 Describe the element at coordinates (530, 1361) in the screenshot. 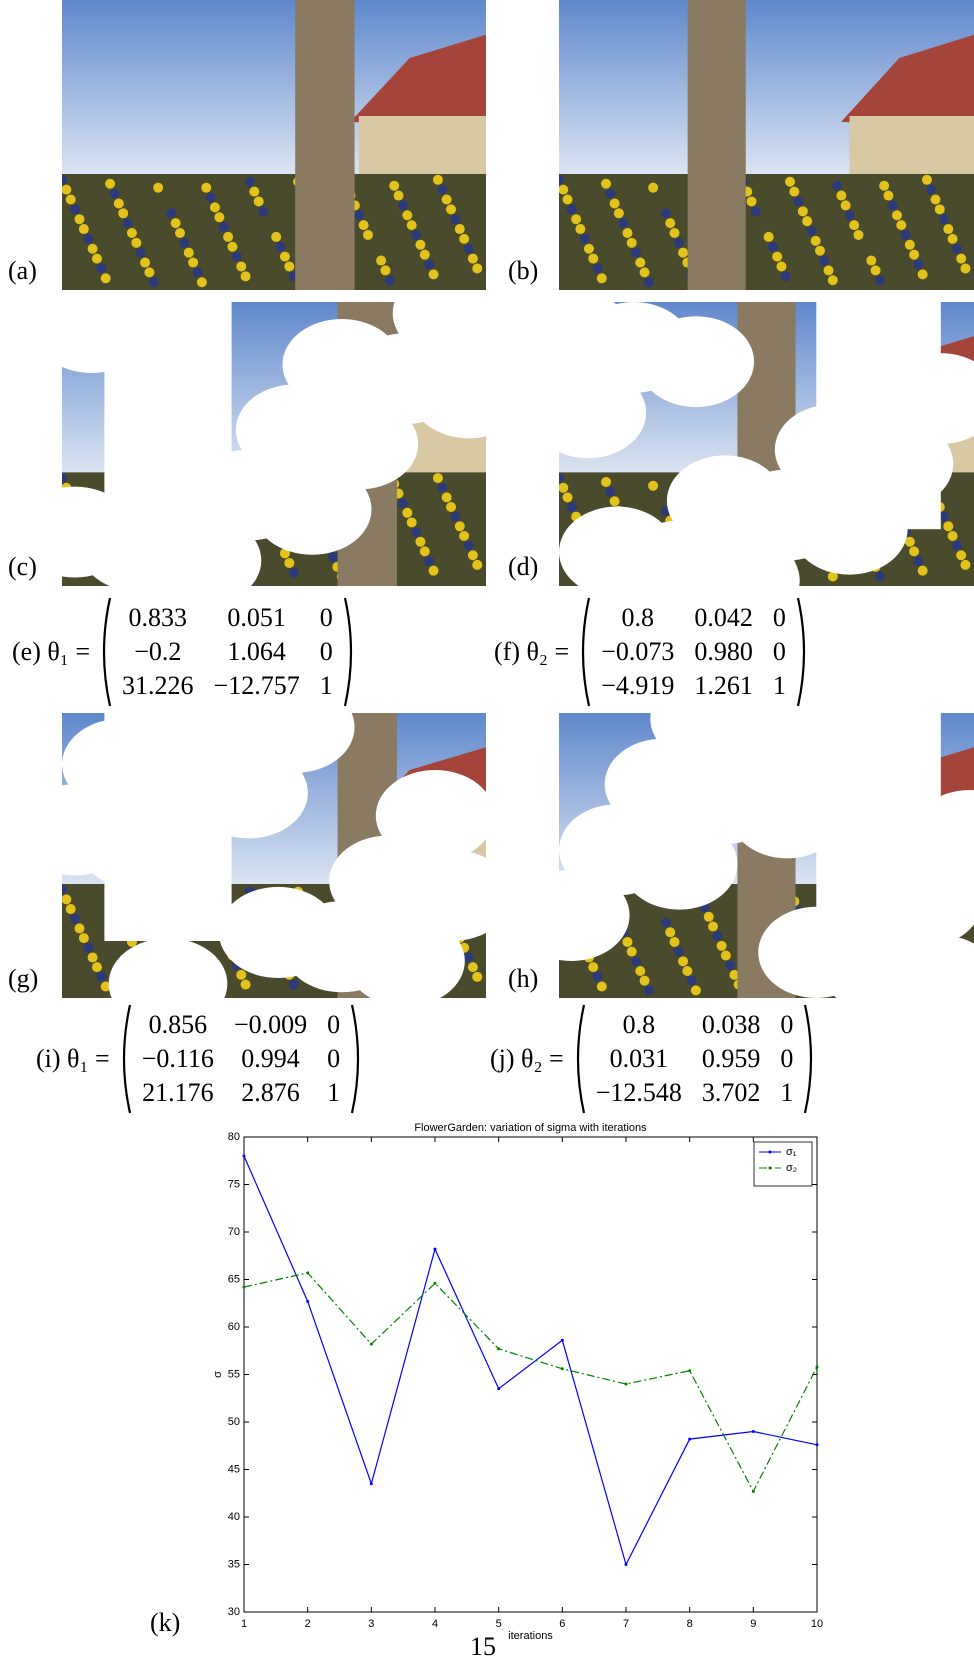

I see `series-line` at that location.